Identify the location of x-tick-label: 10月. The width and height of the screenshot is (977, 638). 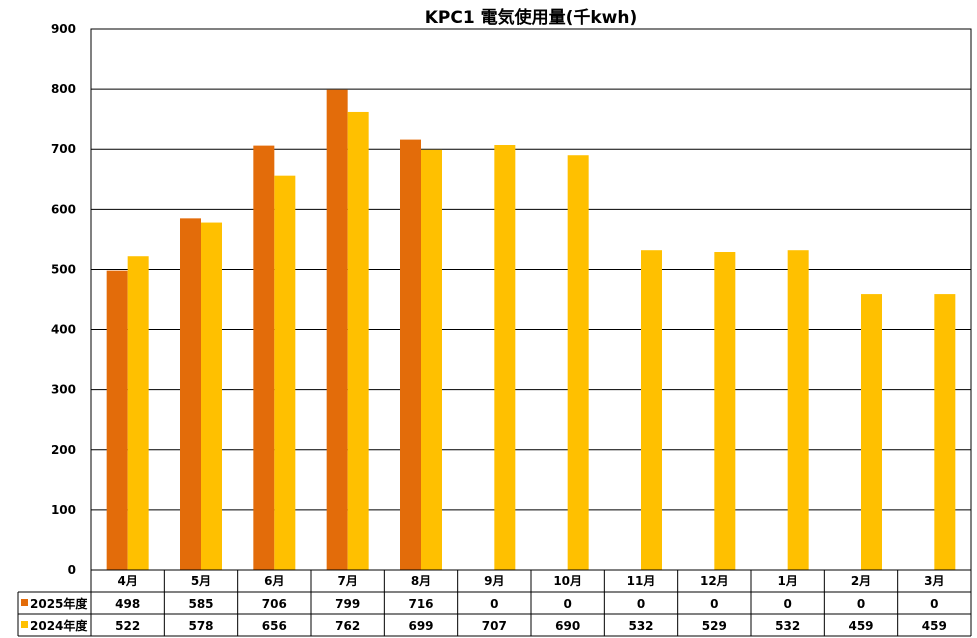
(567, 581).